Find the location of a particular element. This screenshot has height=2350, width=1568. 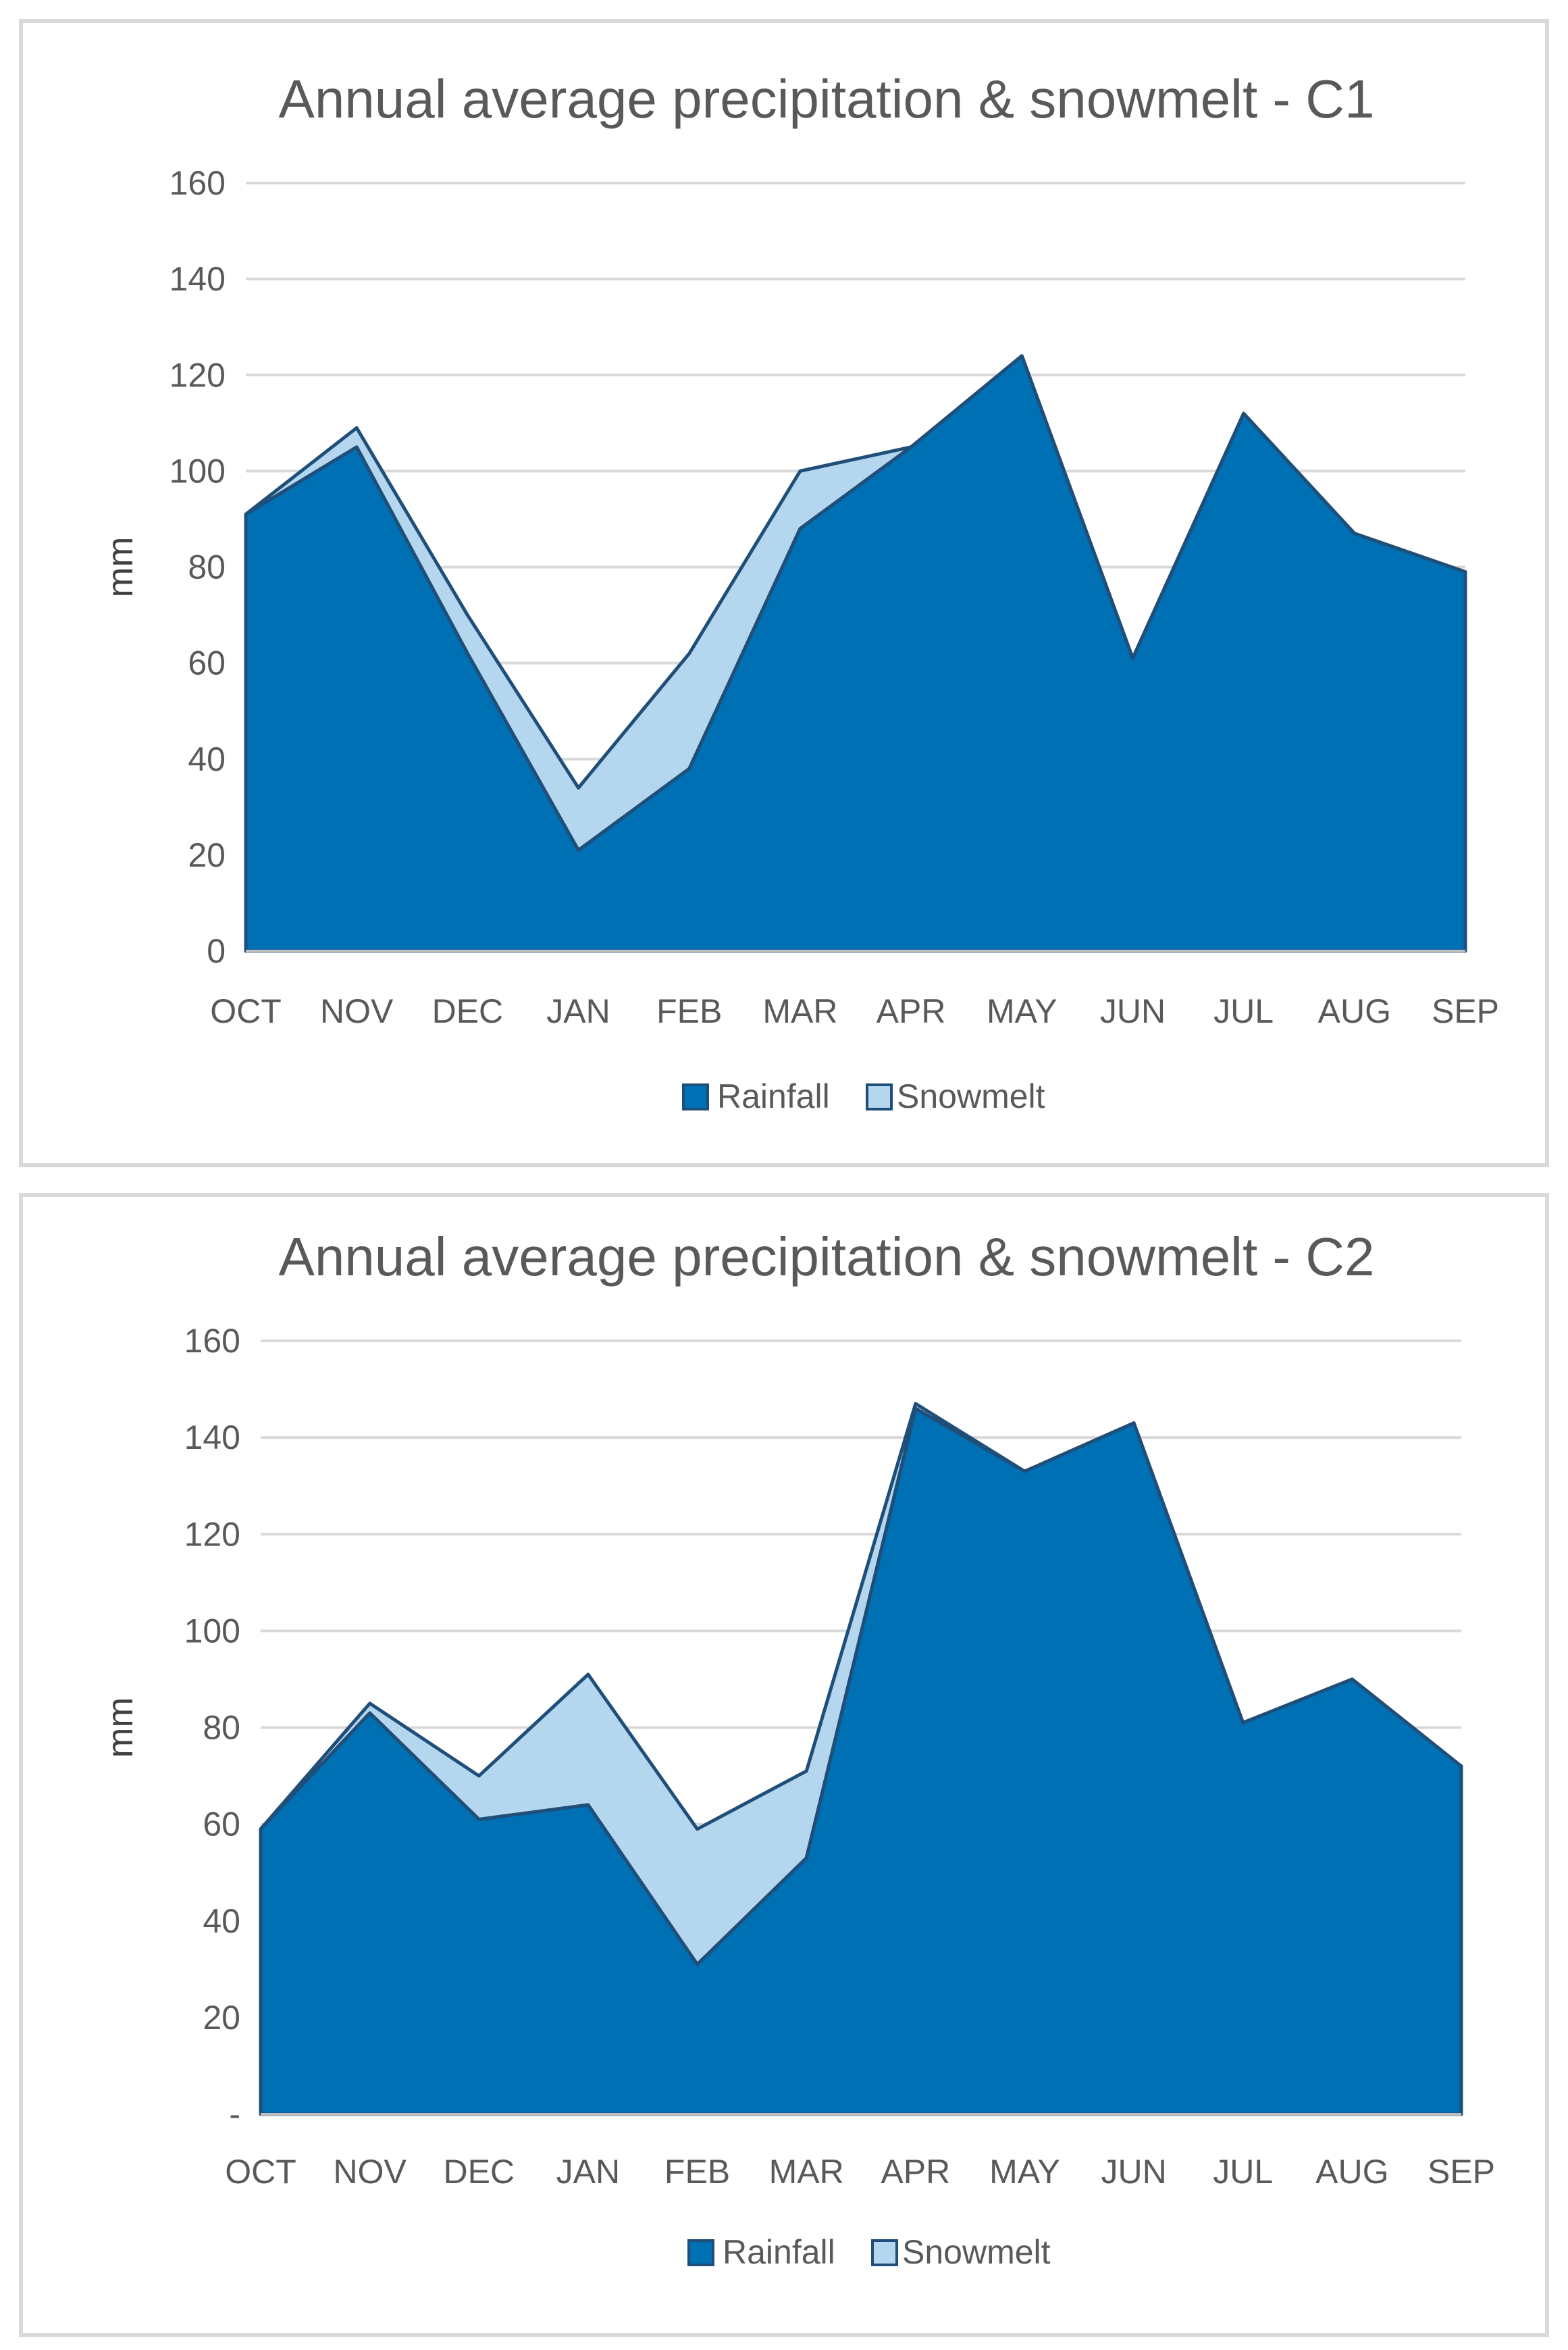

y-tick-label: 0 is located at coordinates (216, 951).